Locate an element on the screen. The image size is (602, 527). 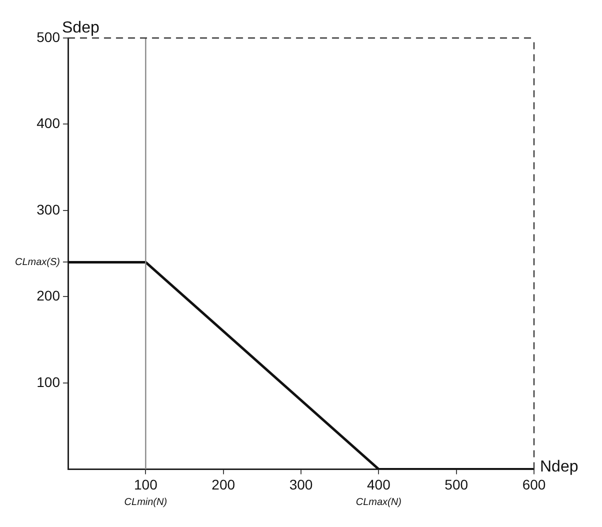
y-tick-label: 400 is located at coordinates (48, 123).